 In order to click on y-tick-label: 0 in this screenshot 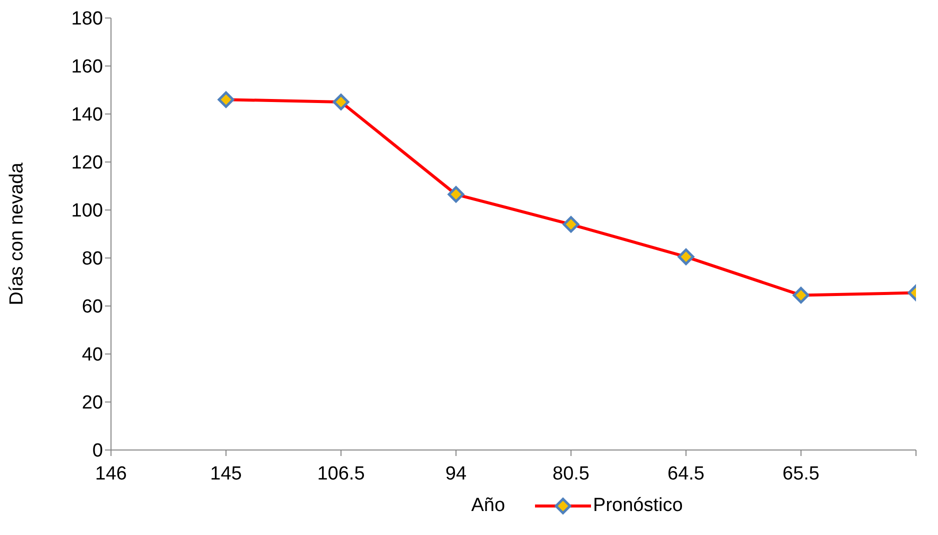, I will do `click(97, 451)`.